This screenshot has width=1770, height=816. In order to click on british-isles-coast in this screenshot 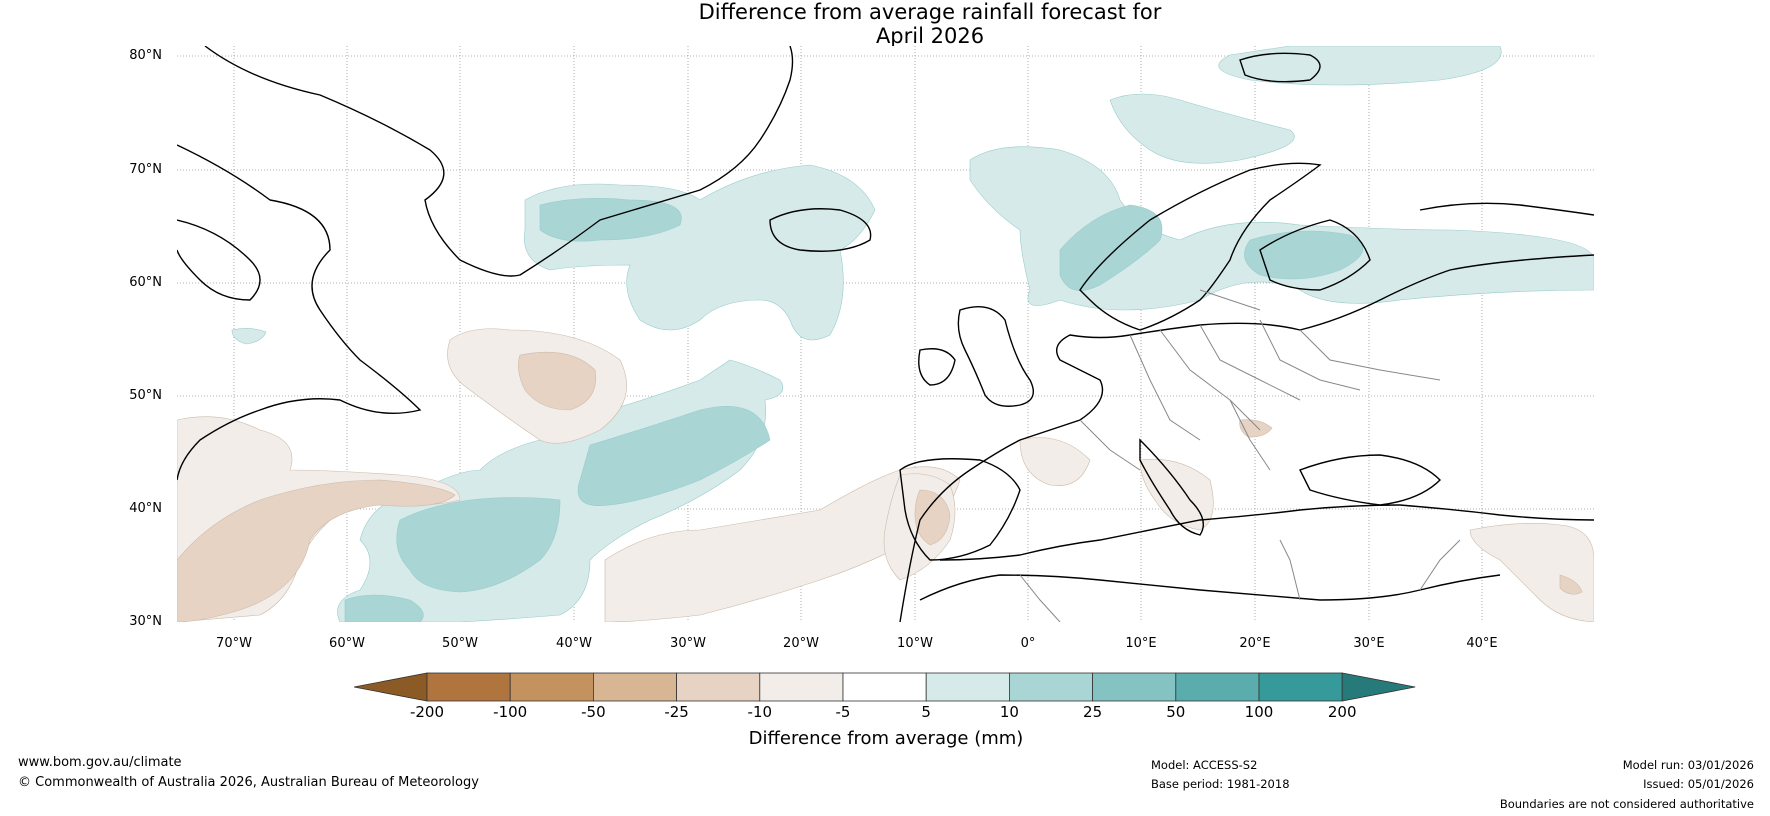, I will do `click(995, 356)`.